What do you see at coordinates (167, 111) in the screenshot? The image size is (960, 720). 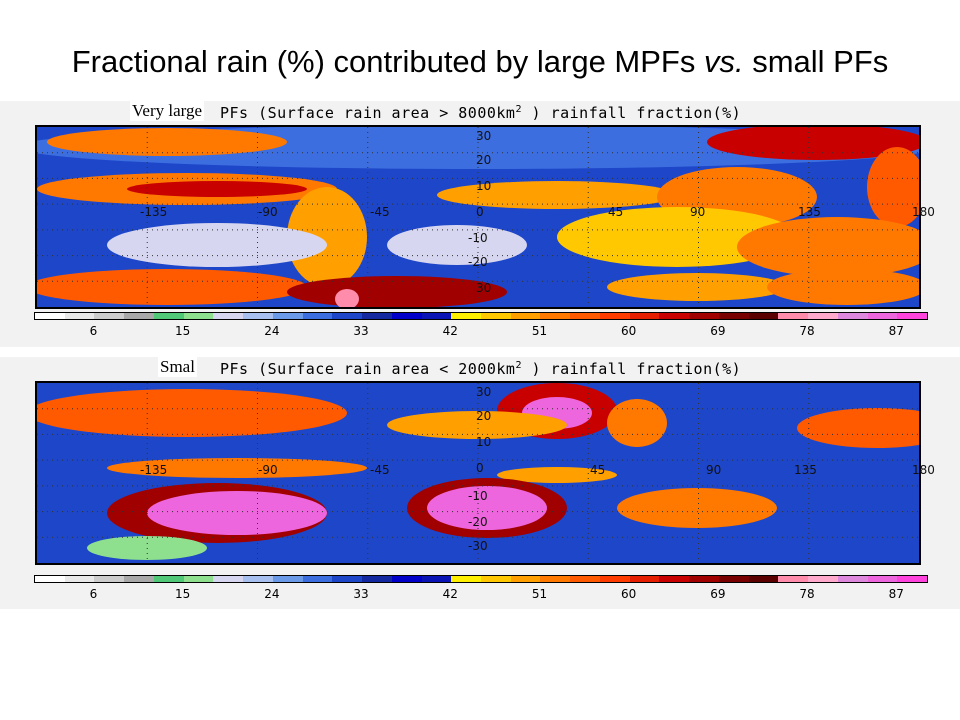 I see `panel-label: Very large` at bounding box center [167, 111].